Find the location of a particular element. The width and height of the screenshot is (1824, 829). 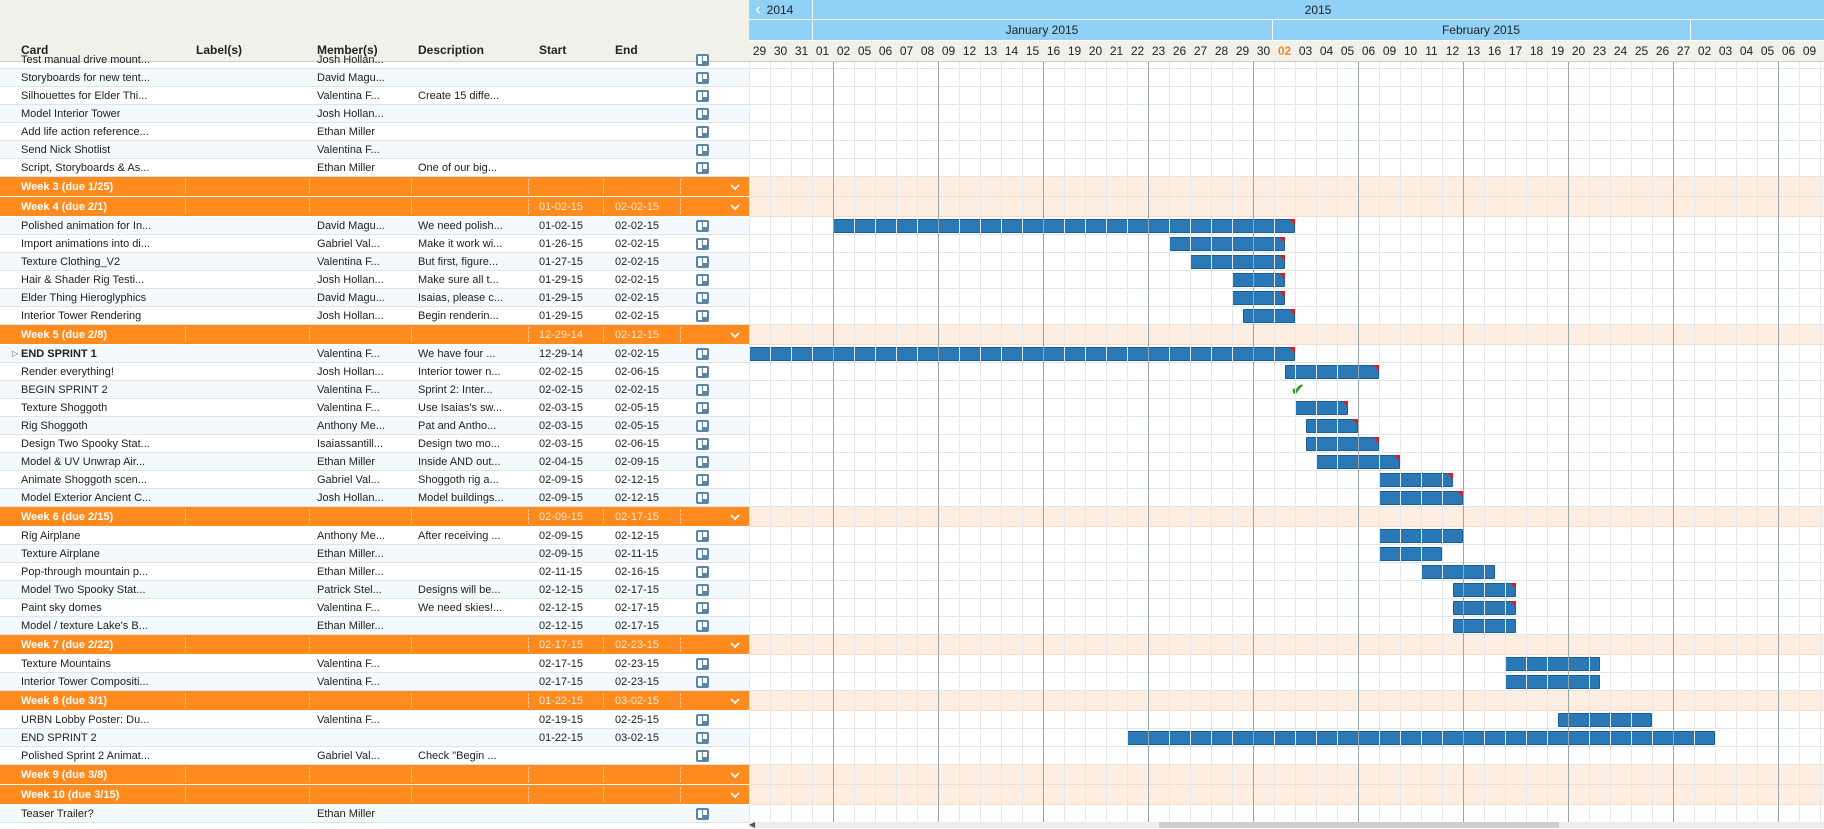

milestone-check-icon: ✔ is located at coordinates (1298, 390).